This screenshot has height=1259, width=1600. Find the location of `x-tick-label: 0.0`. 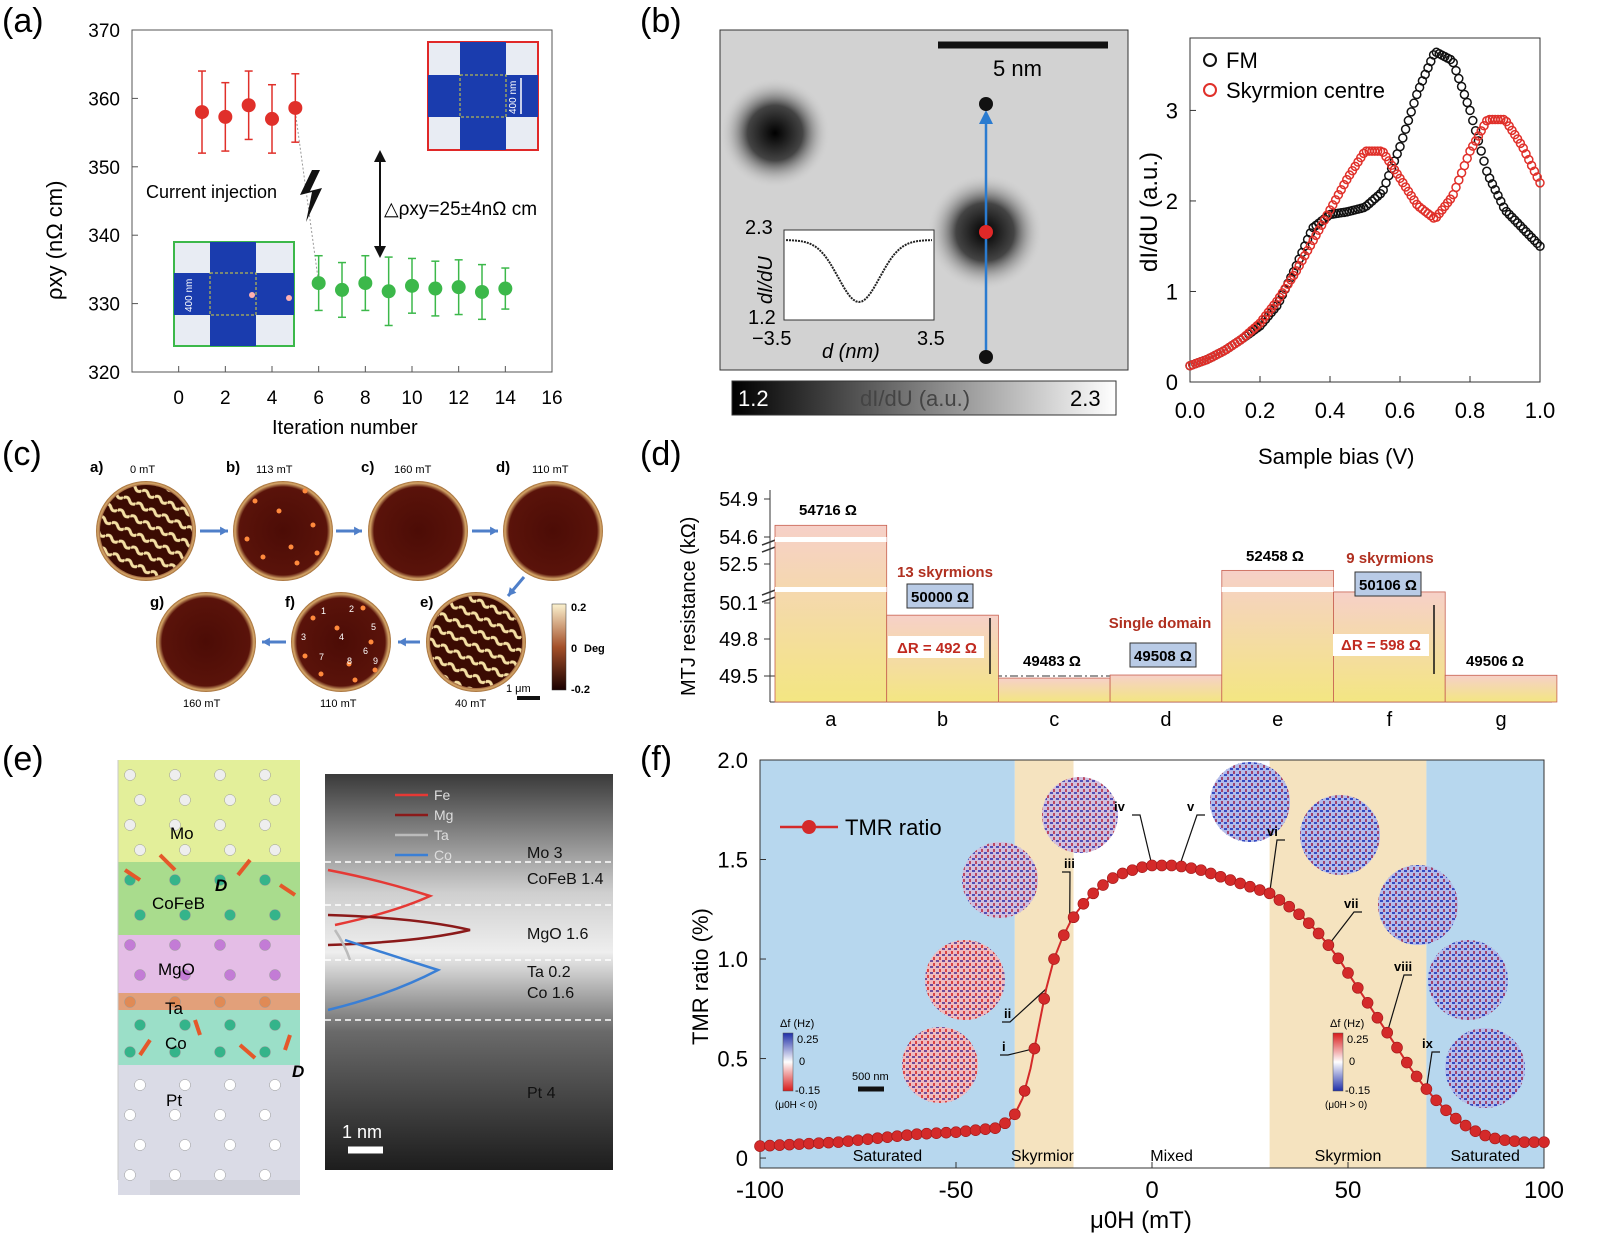

x-tick-label: 0.0 is located at coordinates (1190, 410).